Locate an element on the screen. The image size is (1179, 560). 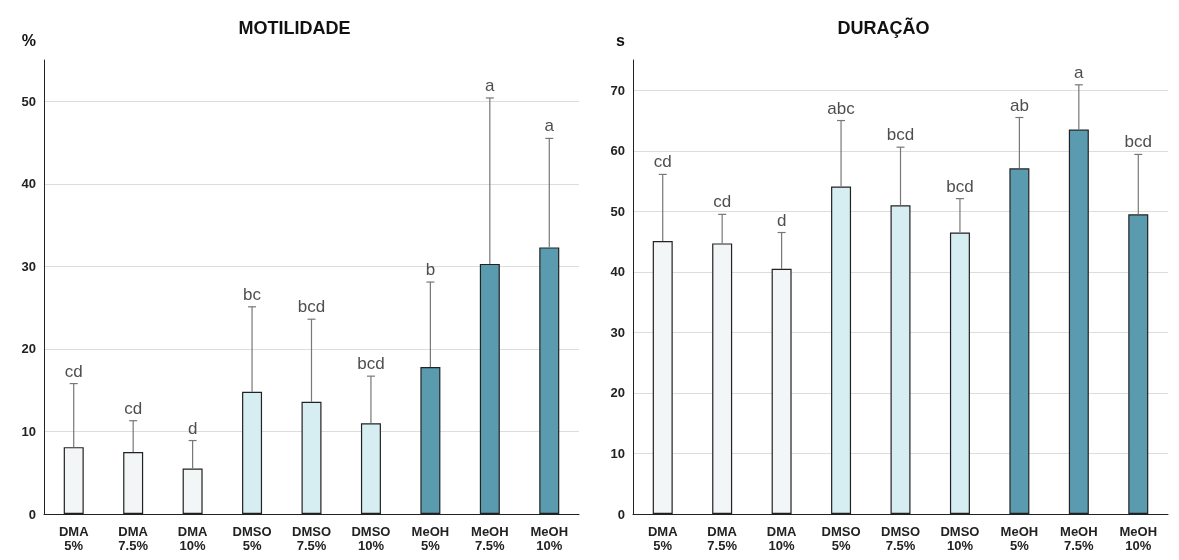
chart-title: MOTILIDADE is located at coordinates (294, 28).